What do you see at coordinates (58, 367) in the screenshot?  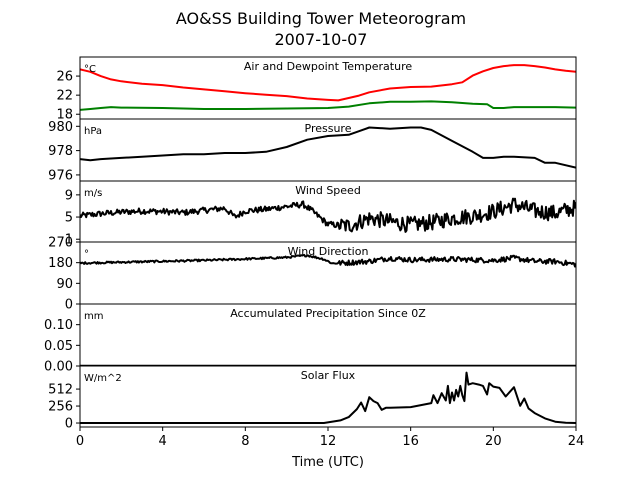 I see `y-tick-label: 0.00` at bounding box center [58, 367].